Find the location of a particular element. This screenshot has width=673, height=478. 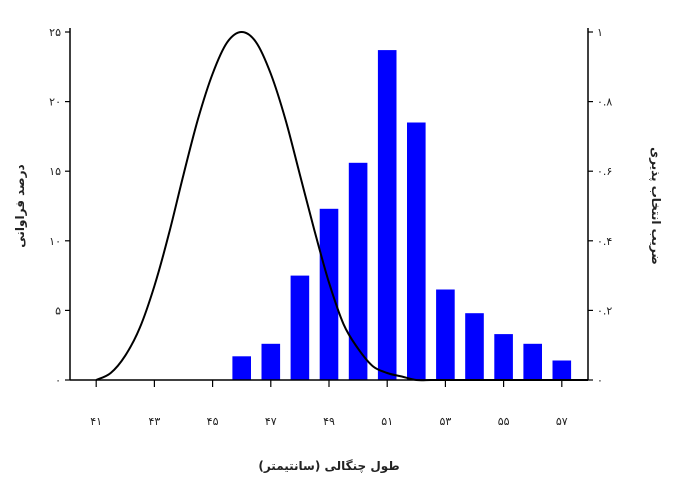

y-right-tick-label: ۰ is located at coordinates (600, 380).